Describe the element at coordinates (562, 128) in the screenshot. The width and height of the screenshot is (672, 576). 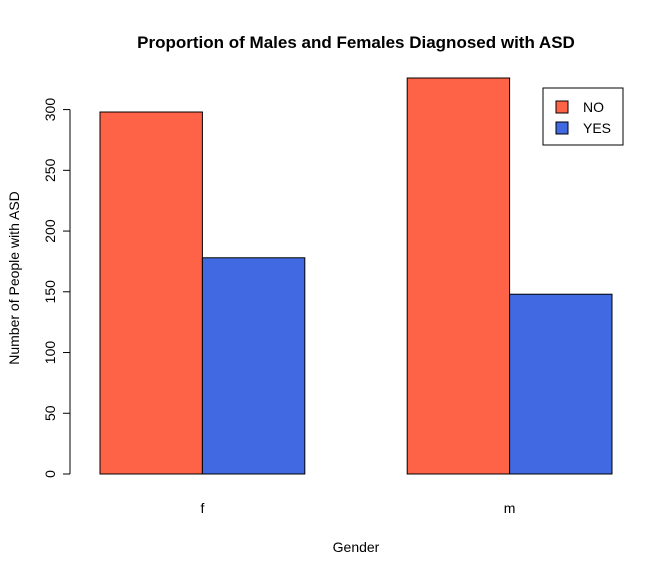
I see `legend-swatch-yes` at that location.